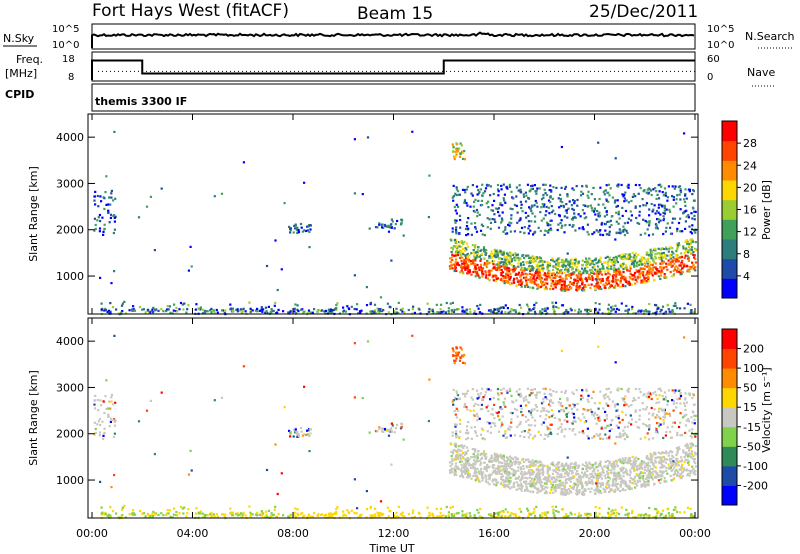  Describe the element at coordinates (713, 59) in the screenshot. I see `nave-tick-top: 60` at that location.